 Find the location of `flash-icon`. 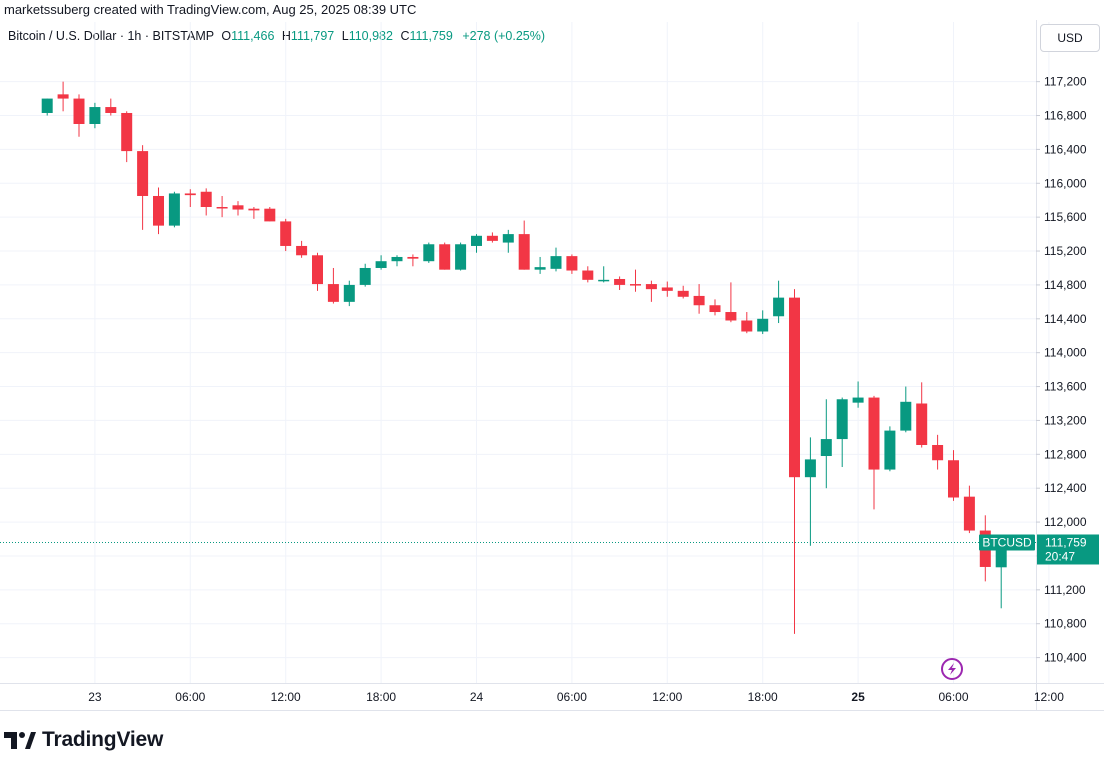

flash-icon is located at coordinates (952, 669).